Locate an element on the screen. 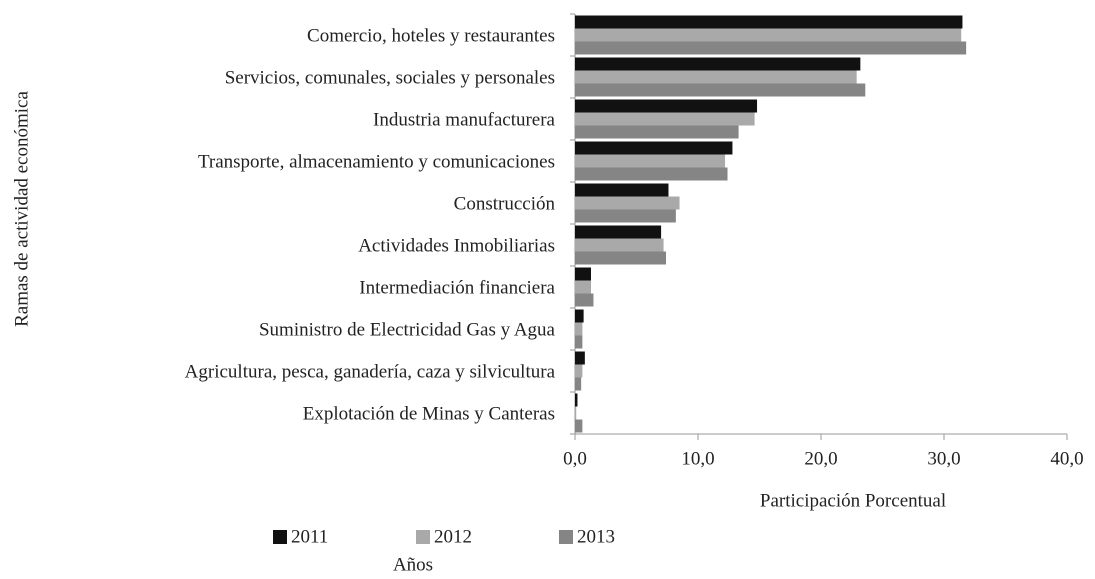  legend-label: 2013 is located at coordinates (596, 536).